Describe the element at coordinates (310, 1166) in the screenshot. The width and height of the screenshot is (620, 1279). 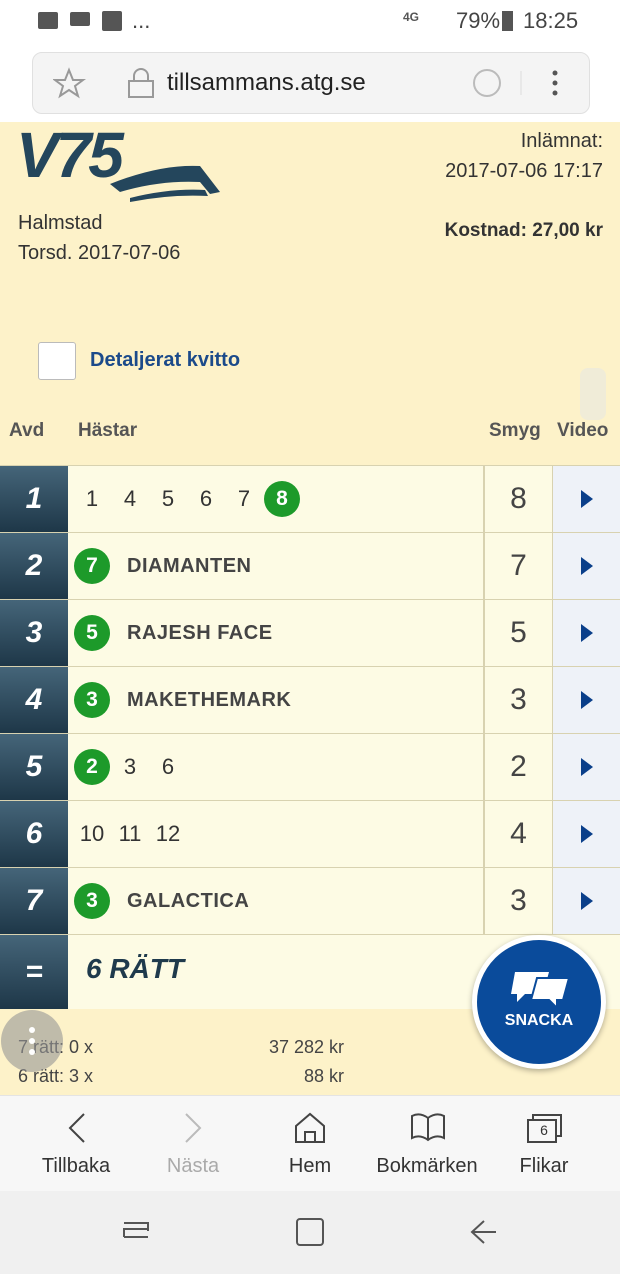
I see `home: Hem` at that location.